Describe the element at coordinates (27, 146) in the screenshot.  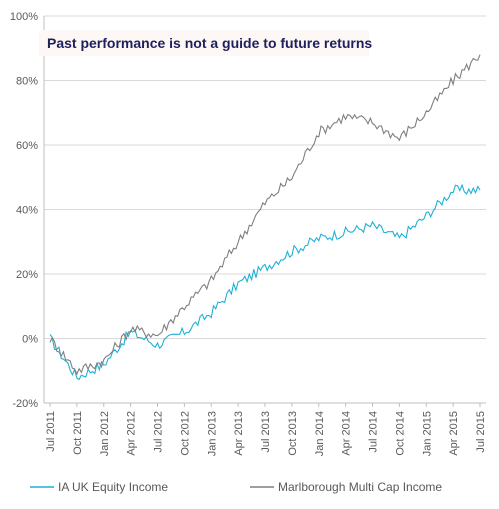
I see `y-tick-label: 60%` at that location.